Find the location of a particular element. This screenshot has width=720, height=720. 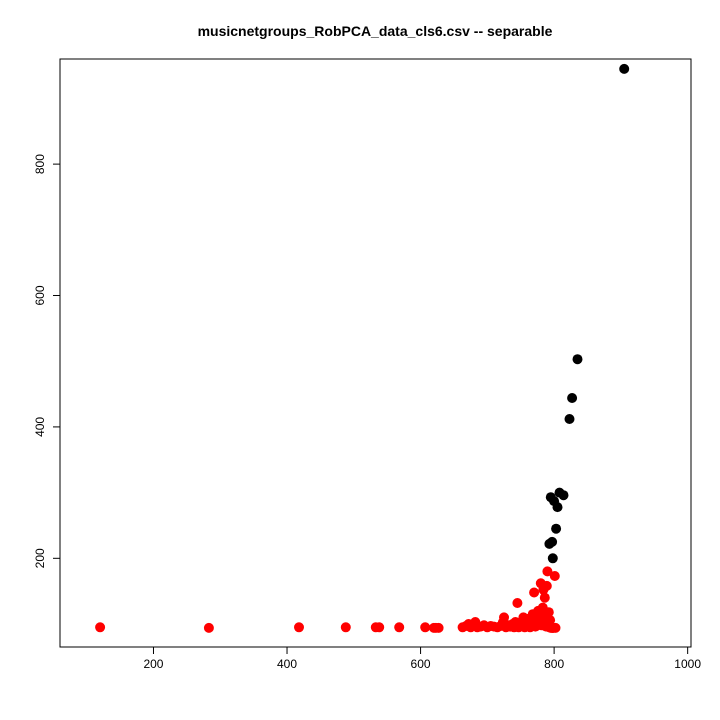

x-tick-label: 400 is located at coordinates (287, 664).